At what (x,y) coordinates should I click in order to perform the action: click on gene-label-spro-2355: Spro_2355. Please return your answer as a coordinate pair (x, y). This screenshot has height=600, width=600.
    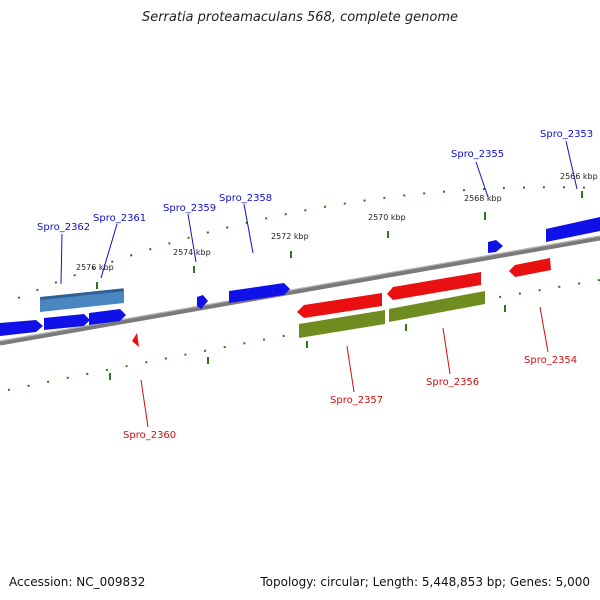
    Looking at the image, I should click on (477, 154).